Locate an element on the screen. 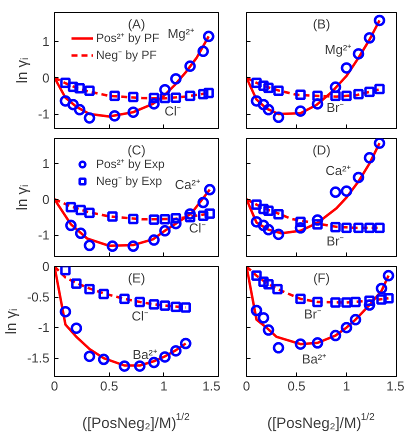 The image size is (404, 432). x-tick-label: 0 is located at coordinates (246, 386).